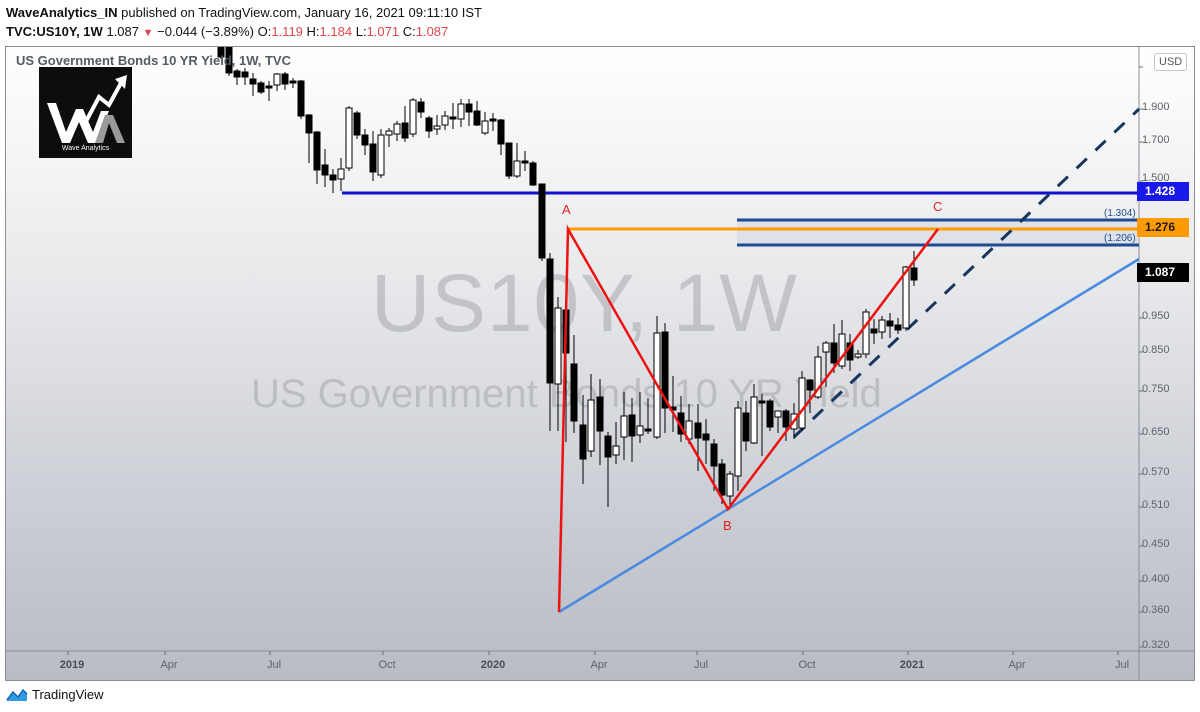 The width and height of the screenshot is (1200, 712). I want to click on wave-label-a: A, so click(566, 209).